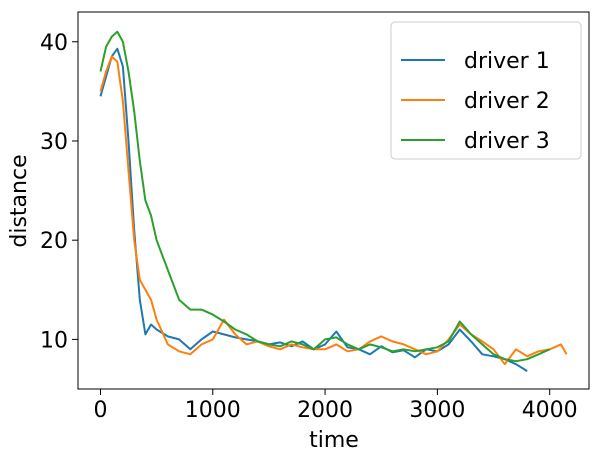  I want to click on legend-label-2: driver 2, so click(507, 101).